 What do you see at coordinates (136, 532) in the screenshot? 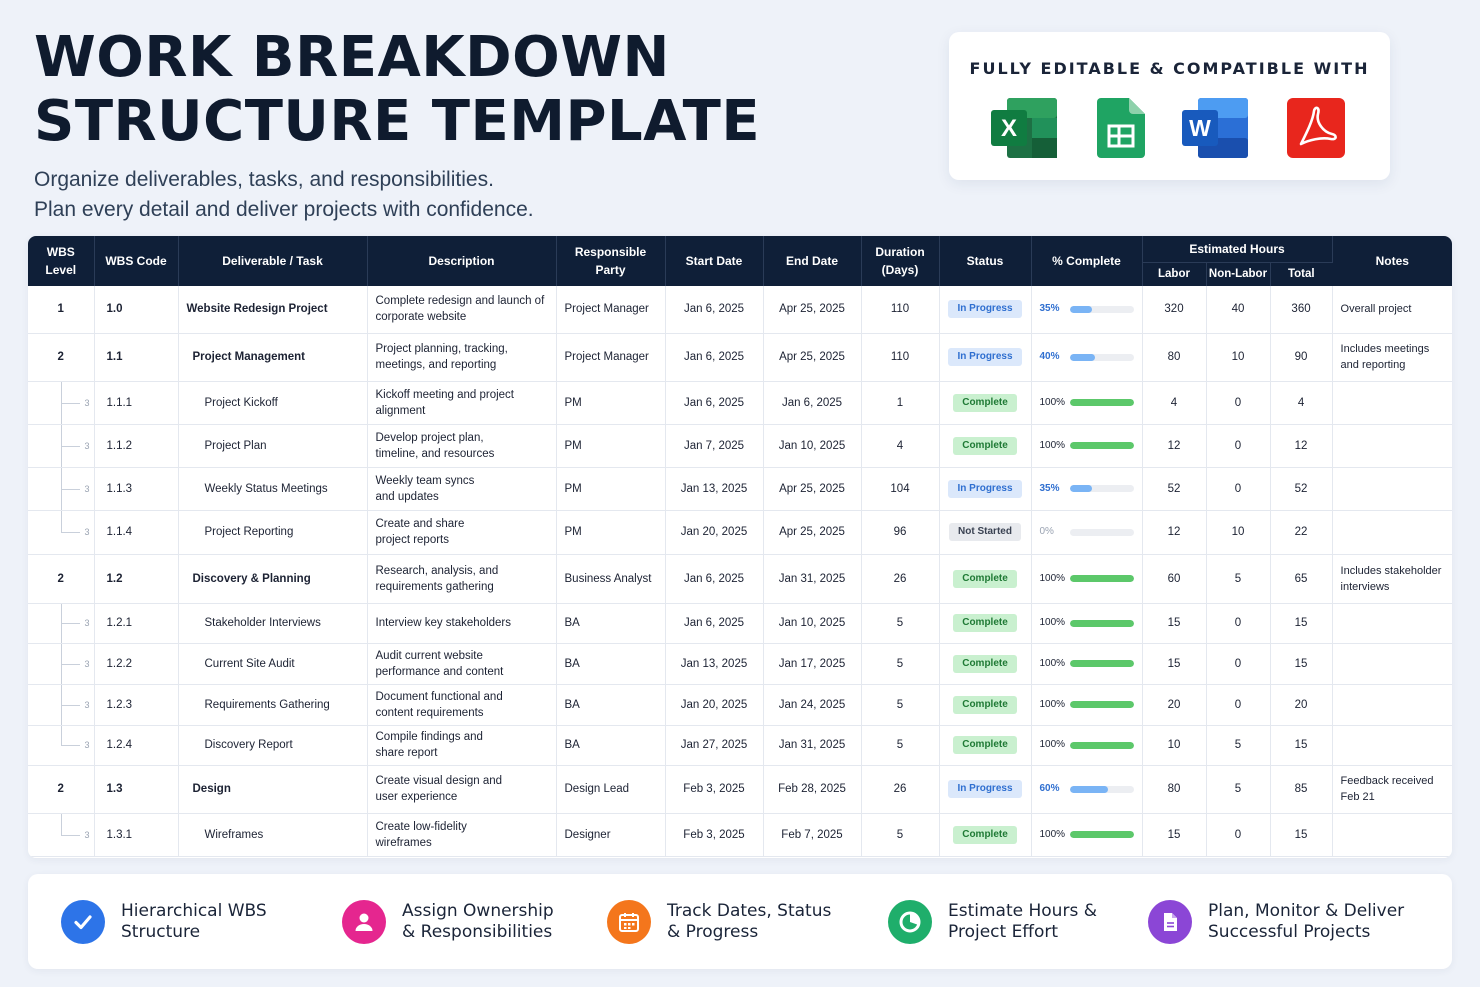
I see `wbs-code-cell: 1.1.4` at bounding box center [136, 532].